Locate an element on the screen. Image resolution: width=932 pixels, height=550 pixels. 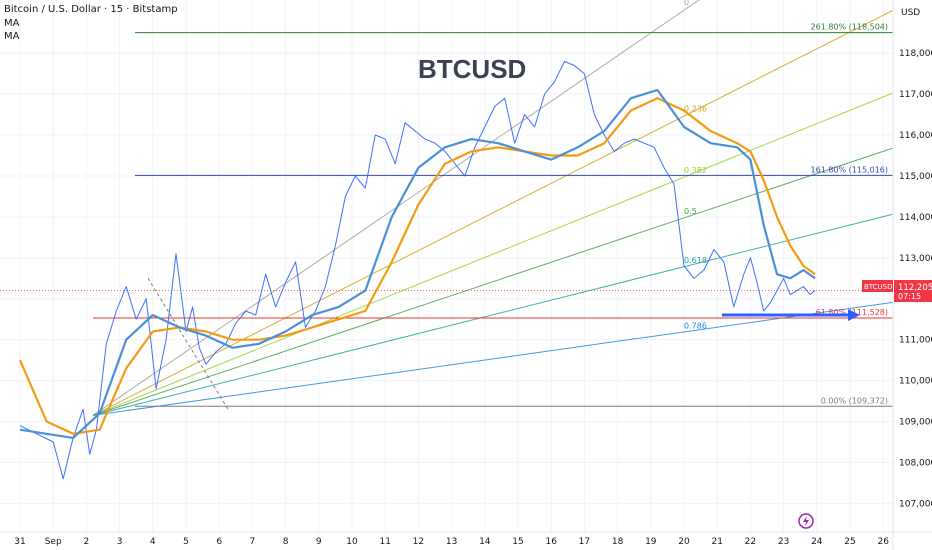
y-tick-label: 118,000 is located at coordinates (915, 54).